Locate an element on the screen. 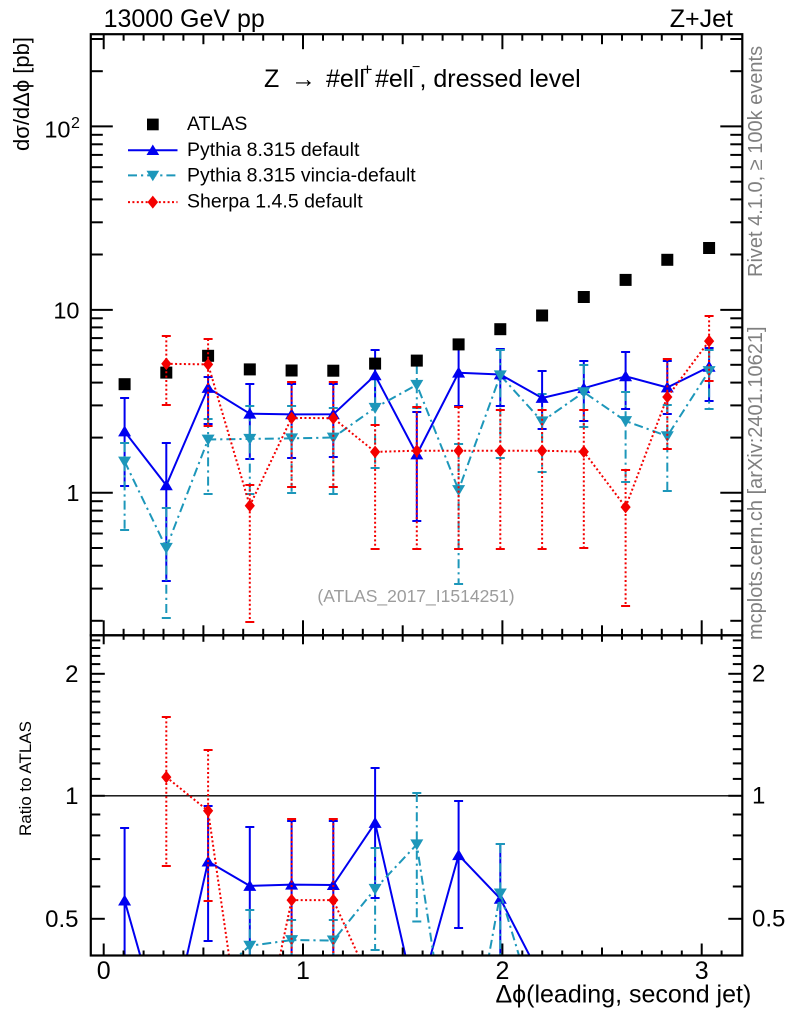  svg-text:mcplots.cern.ch [arXiv:2401.10: mcplots.cern.ch [arXiv:2401.10621] is located at coordinates (756, 483).